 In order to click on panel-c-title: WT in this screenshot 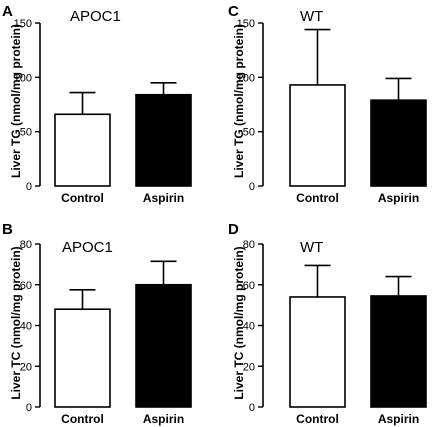, I will do `click(311, 16)`.